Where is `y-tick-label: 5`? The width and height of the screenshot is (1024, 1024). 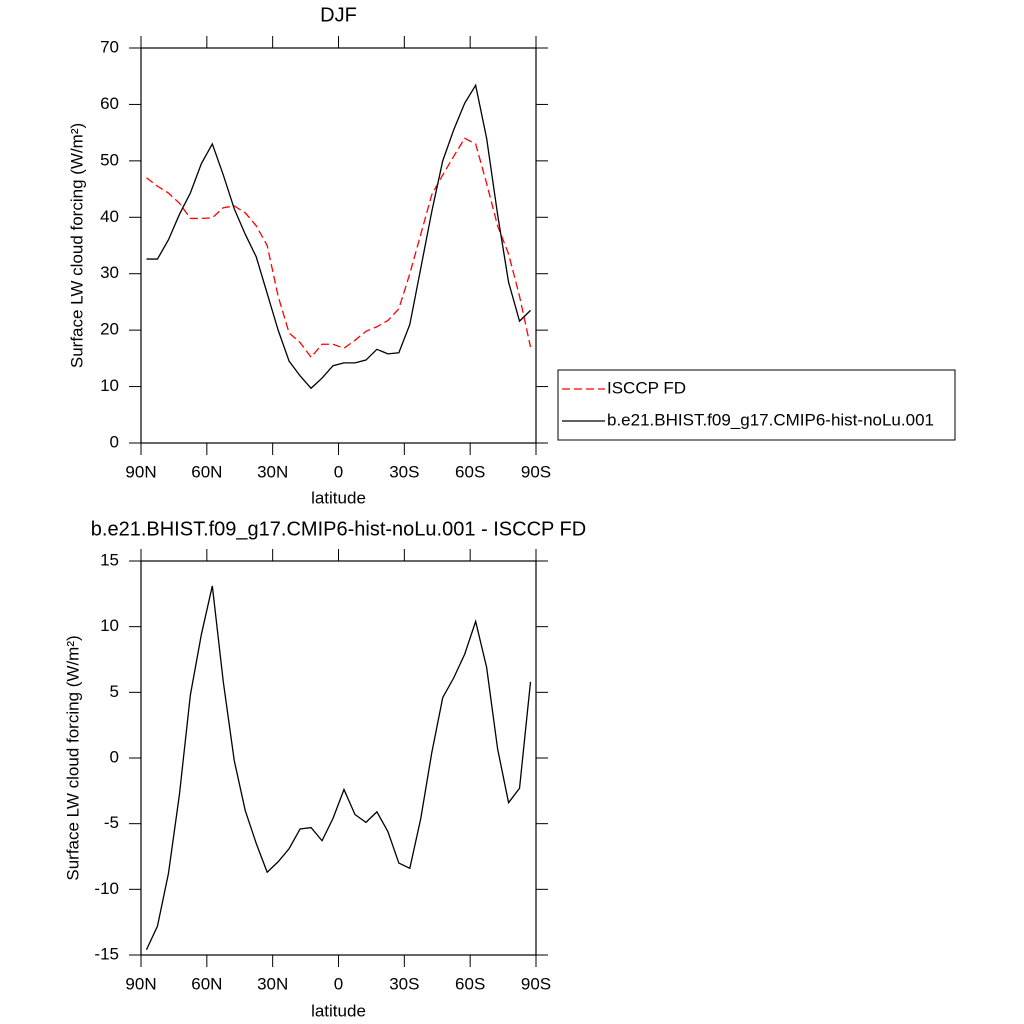
y-tick-label: 5 is located at coordinates (114, 691).